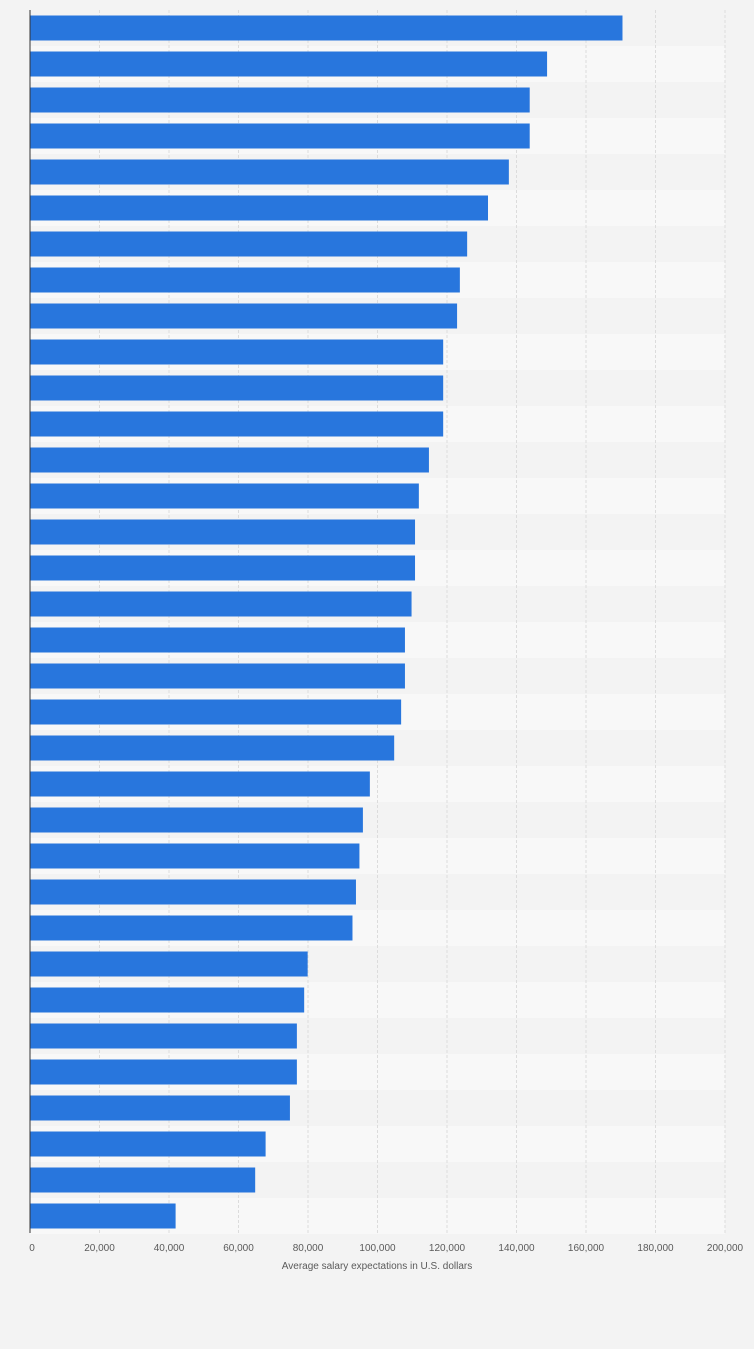 This screenshot has height=1349, width=754. Describe the element at coordinates (238, 1248) in the screenshot. I see `x-tick-label: 60,000` at that location.